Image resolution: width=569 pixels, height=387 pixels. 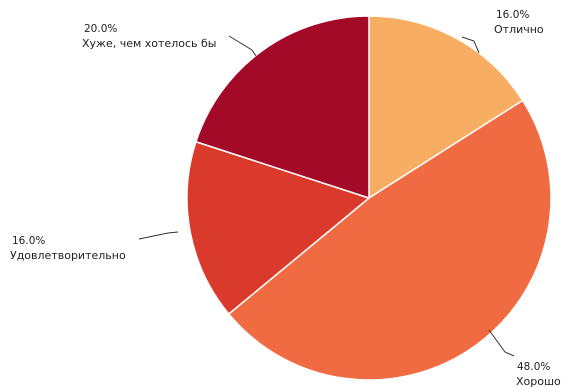 I want to click on leader-line-good, so click(x=501, y=343).